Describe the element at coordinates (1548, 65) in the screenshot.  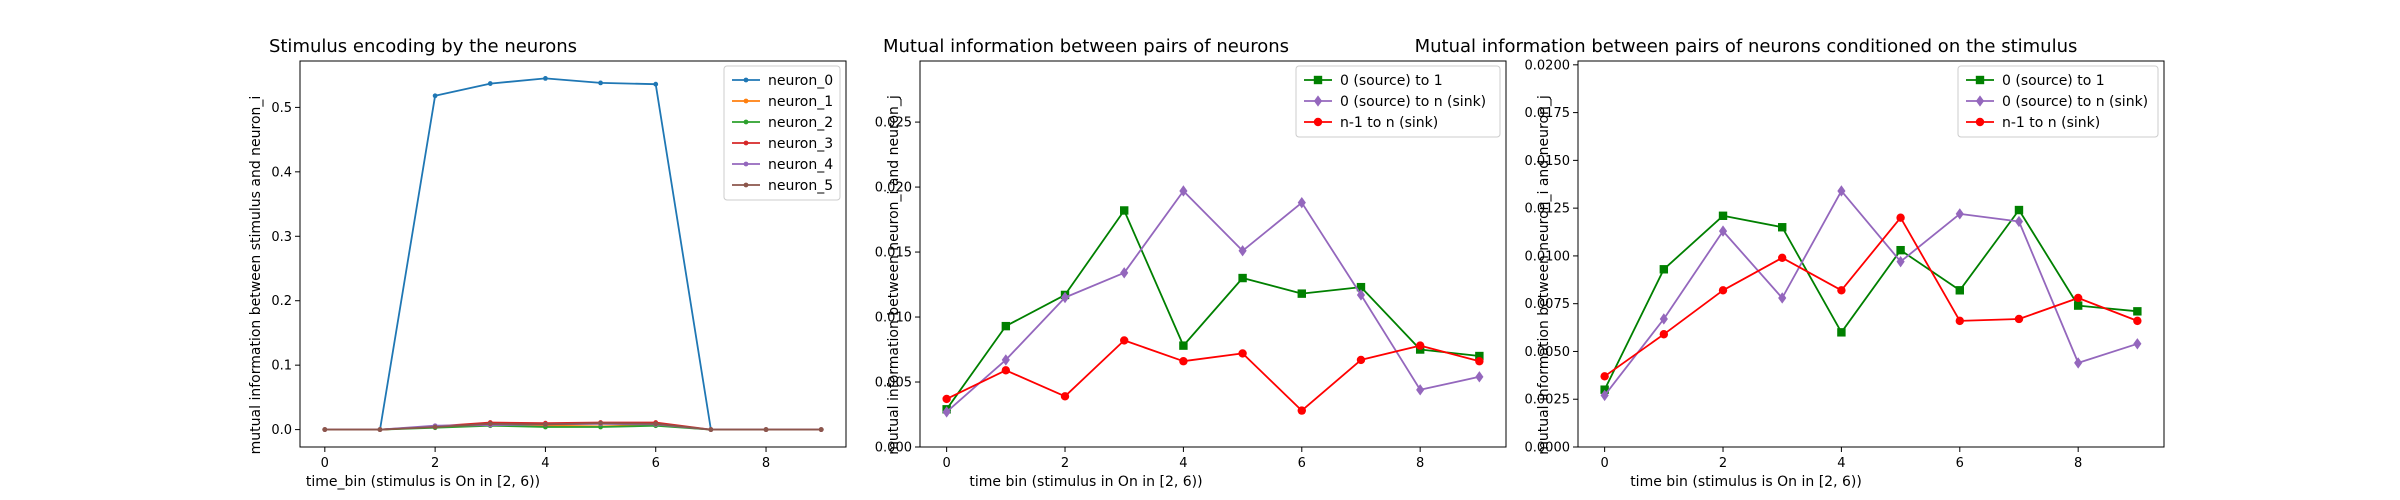
I see `y-tick-label: 0.0200` at that location.